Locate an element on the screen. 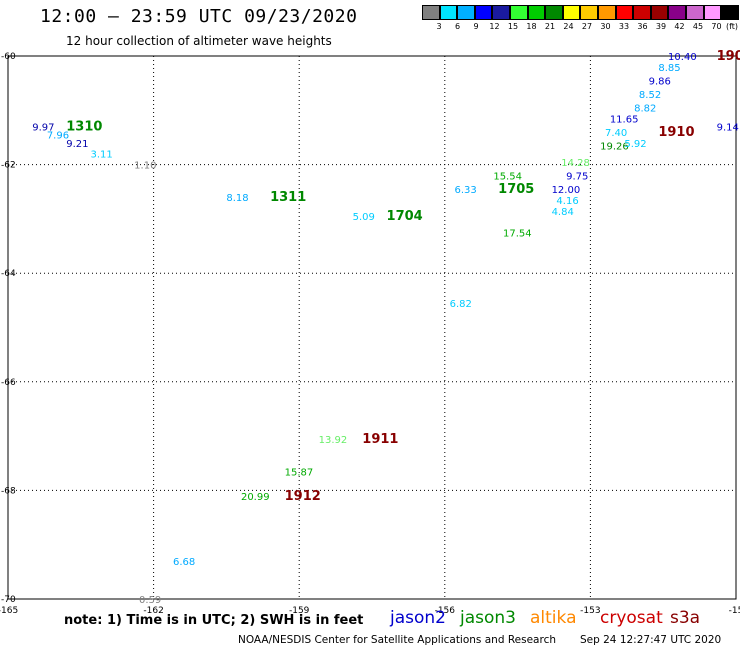 The image size is (740, 650). wave-height-label: 8.85 is located at coordinates (669, 68).